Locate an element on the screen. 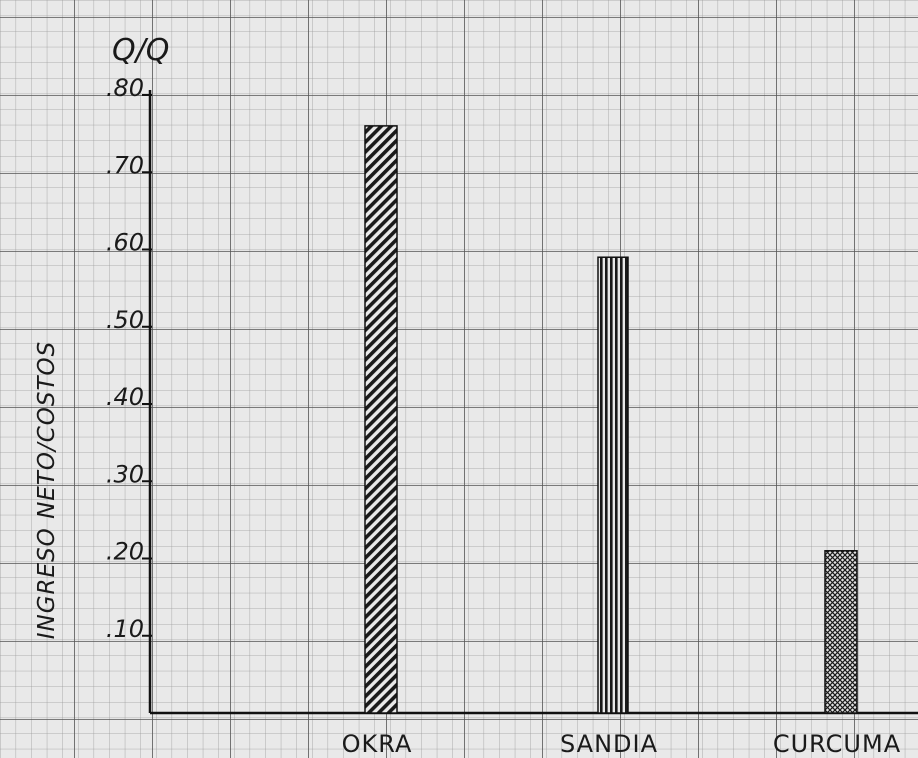  y-tick-label: .80 is located at coordinates (125, 88).